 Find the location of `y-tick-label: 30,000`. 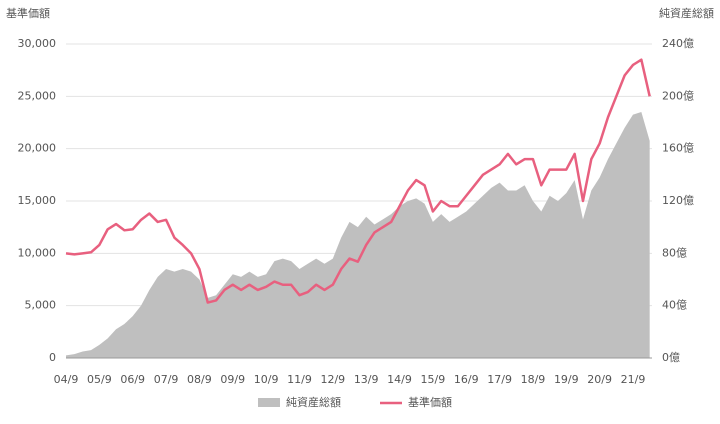

y-tick-label: 30,000 is located at coordinates (37, 43).